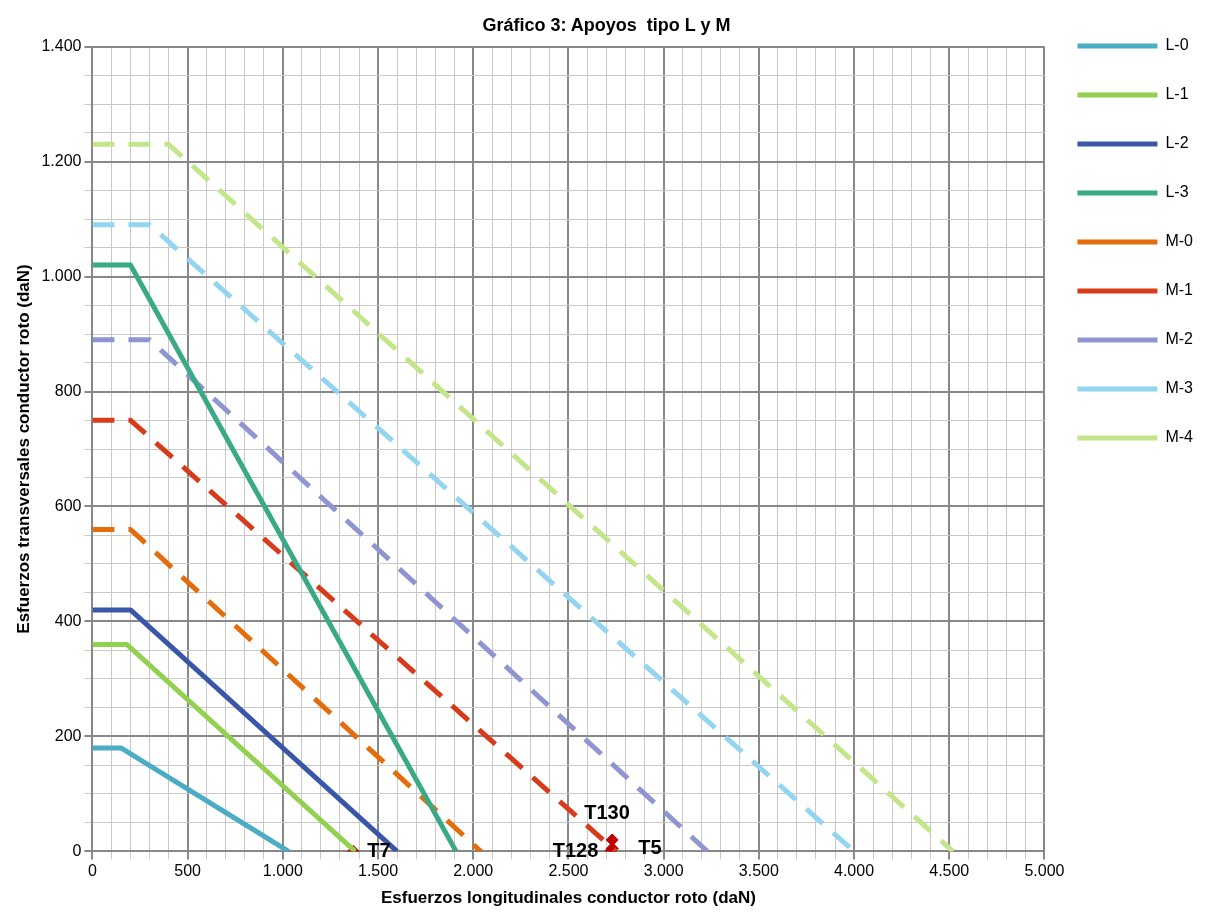 The width and height of the screenshot is (1218, 918). I want to click on x-tick-label: 0, so click(92, 871).